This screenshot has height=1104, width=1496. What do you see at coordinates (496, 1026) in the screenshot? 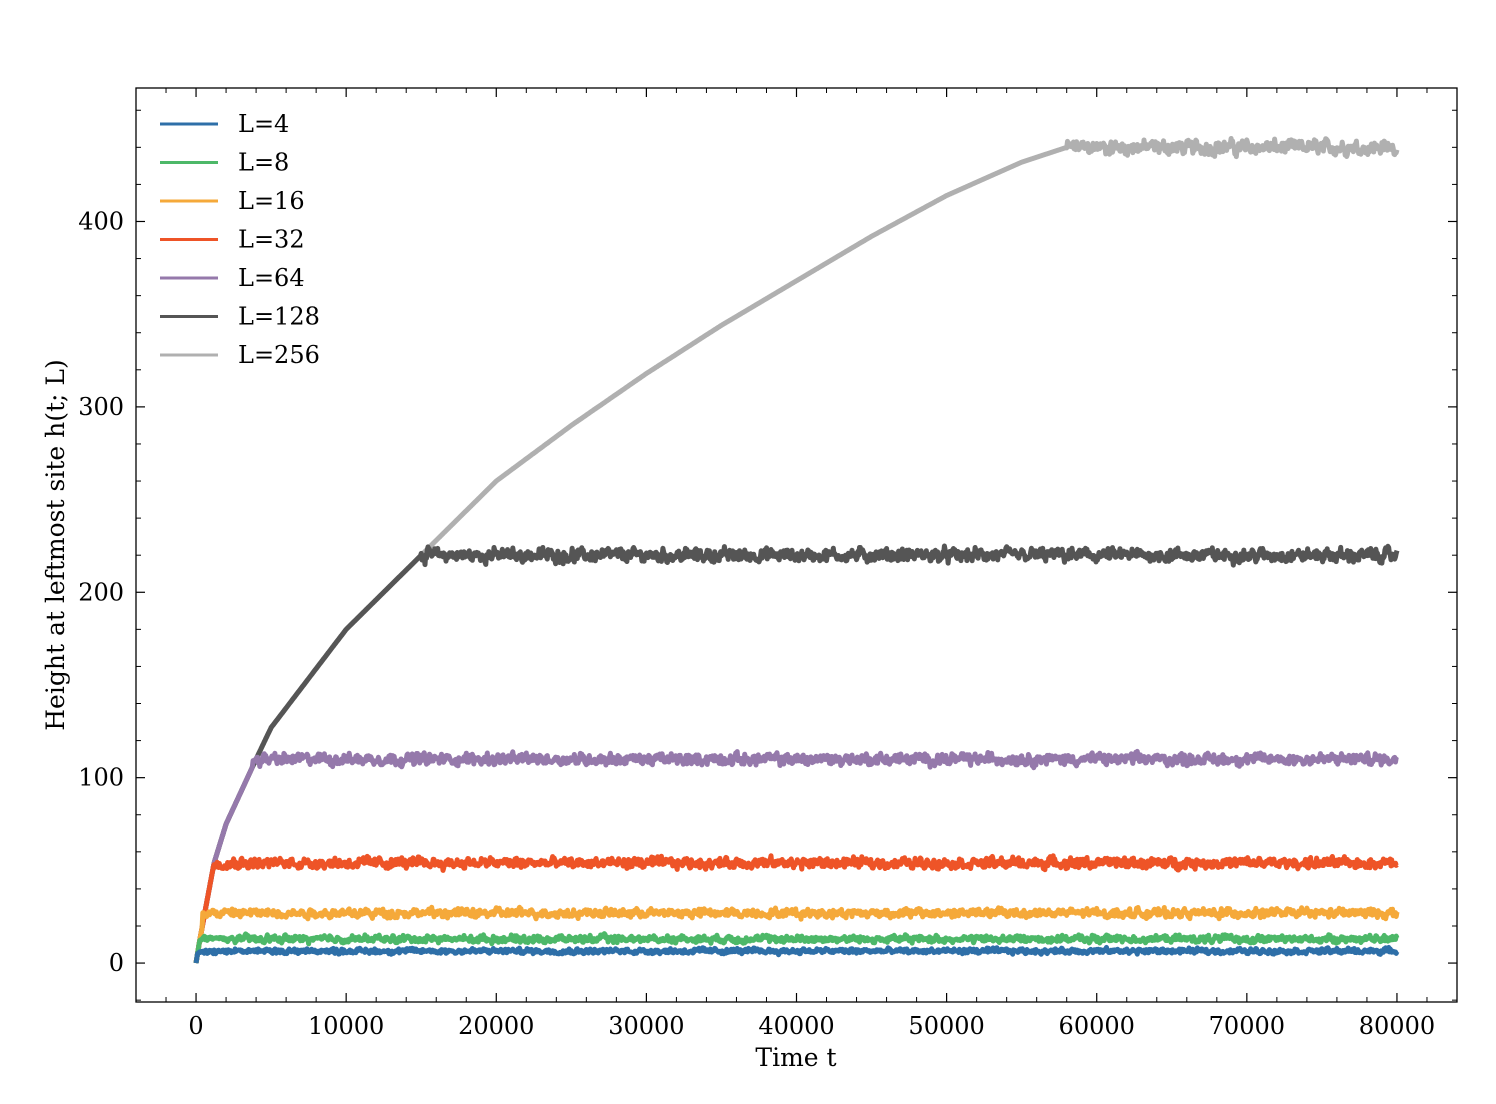
I see `x-tick-label: 20000` at bounding box center [496, 1026].